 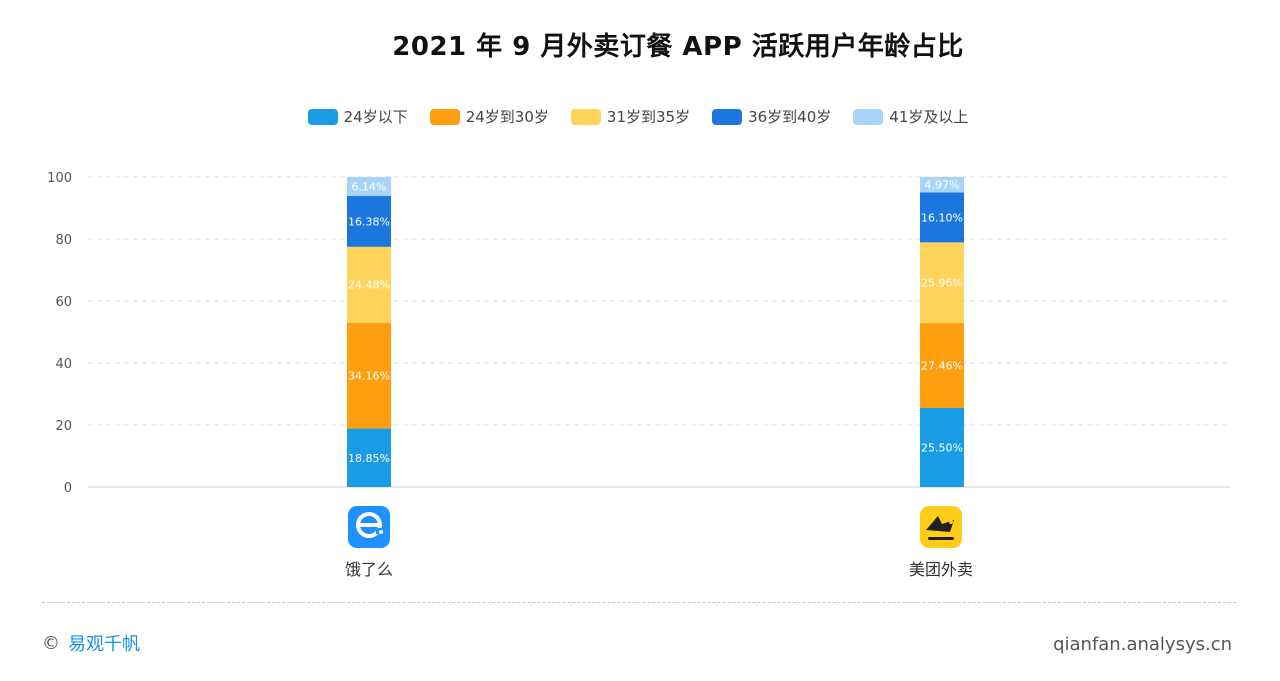 I want to click on app-label-meituan: 美团外卖, so click(x=940, y=569).